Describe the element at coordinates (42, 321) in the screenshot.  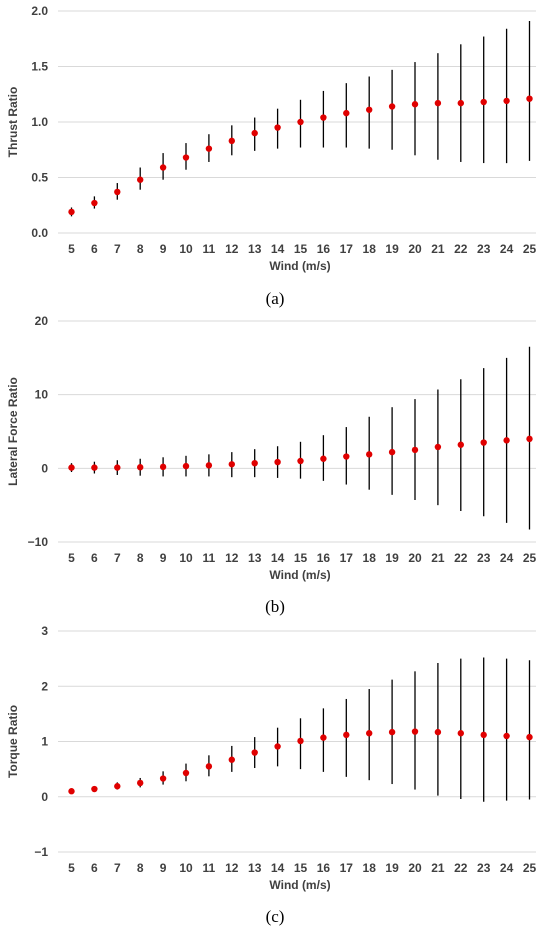
I see `y-tick-label: 20` at that location.